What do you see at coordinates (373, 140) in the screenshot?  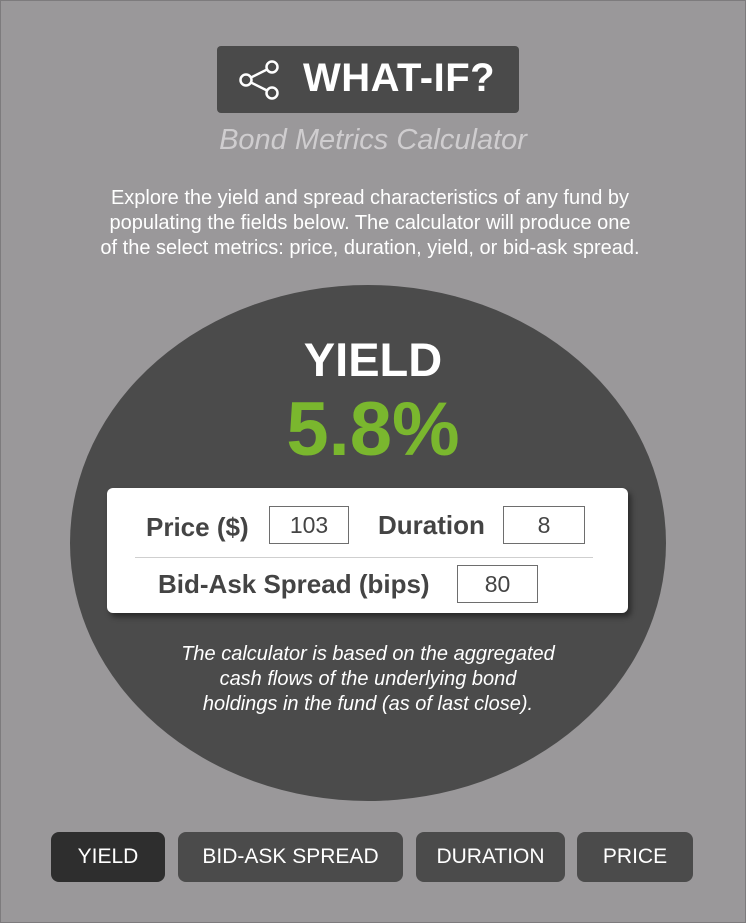 I see `page-subtitle: Bond Metrics Calculator` at bounding box center [373, 140].